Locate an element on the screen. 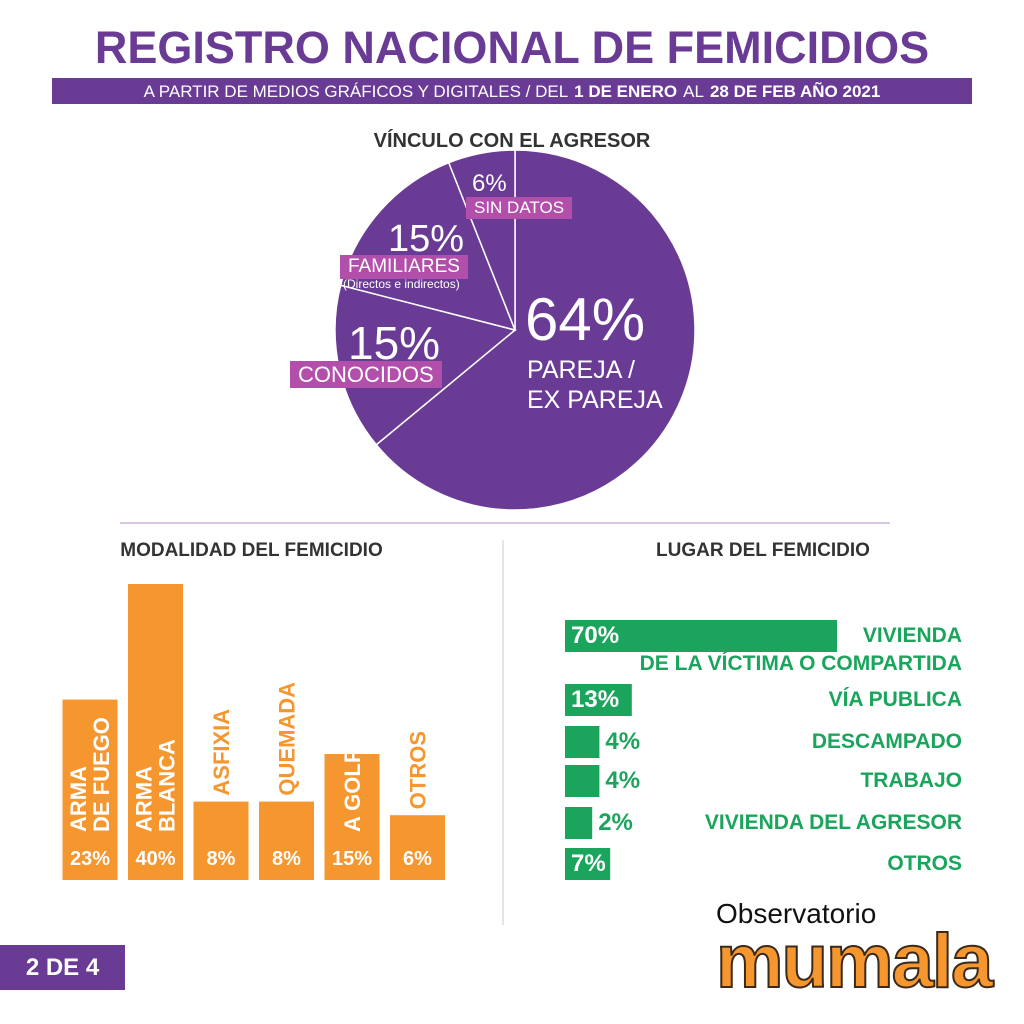  slice-label: FAMILIARES is located at coordinates (404, 267).